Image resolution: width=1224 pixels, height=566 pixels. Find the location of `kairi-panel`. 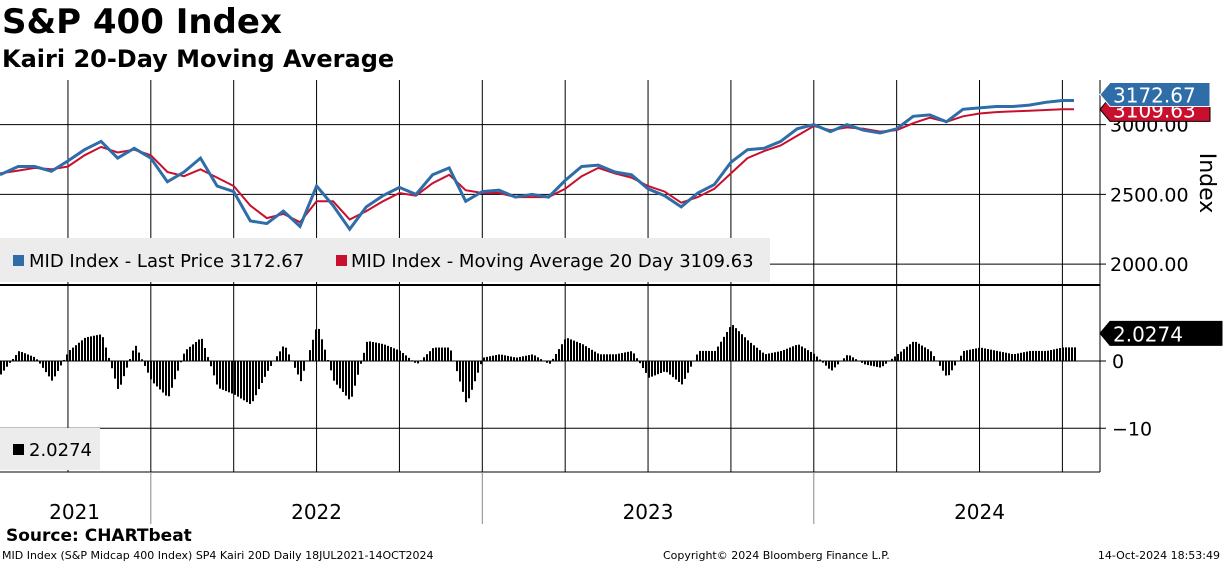

kairi-panel is located at coordinates (538, 364).